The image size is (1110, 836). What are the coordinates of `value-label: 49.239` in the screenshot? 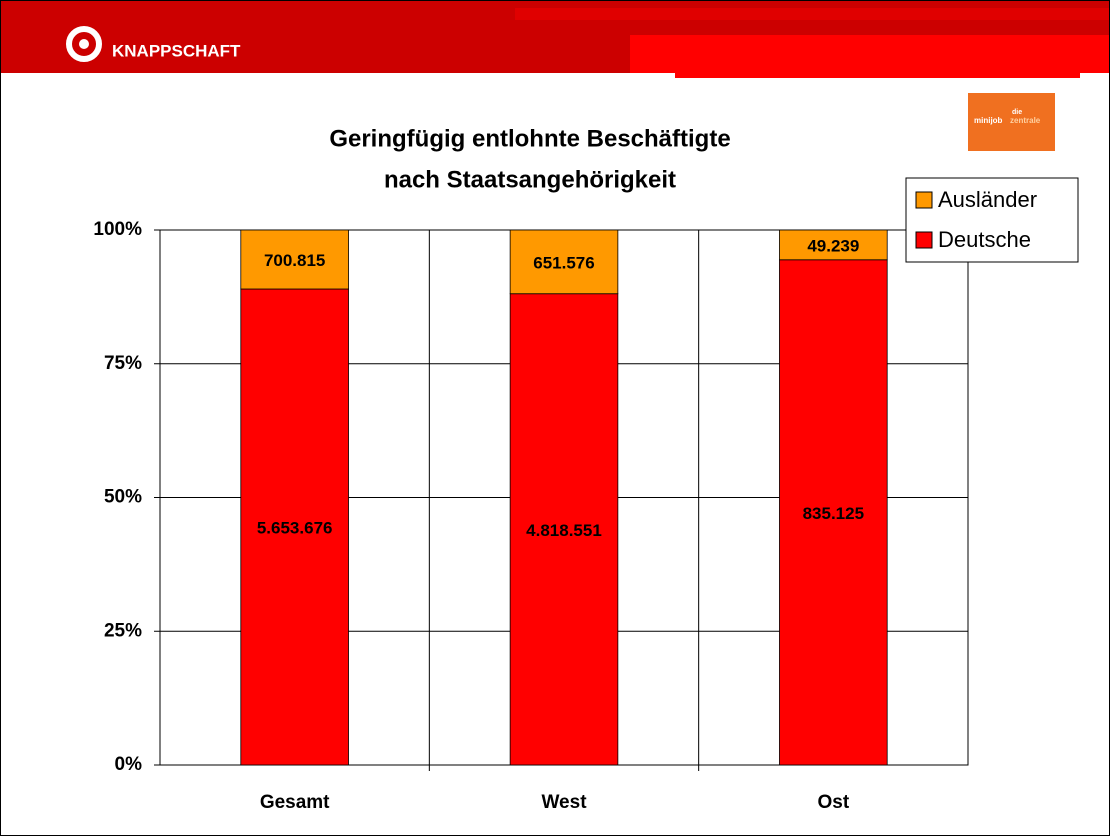 It's located at (833, 245).